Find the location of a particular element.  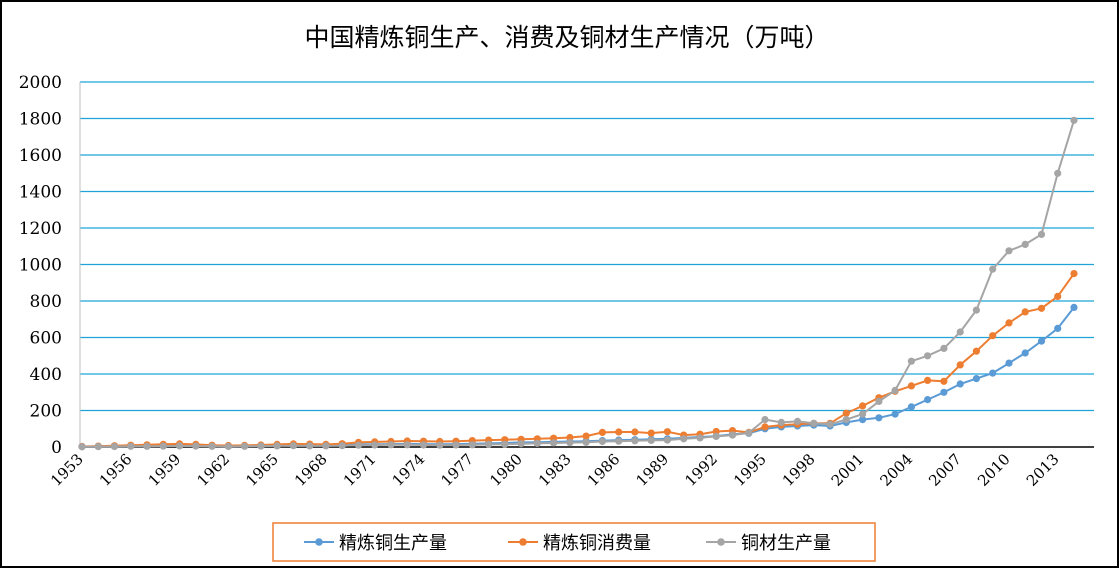

x-tick-label: 2010 is located at coordinates (994, 470).